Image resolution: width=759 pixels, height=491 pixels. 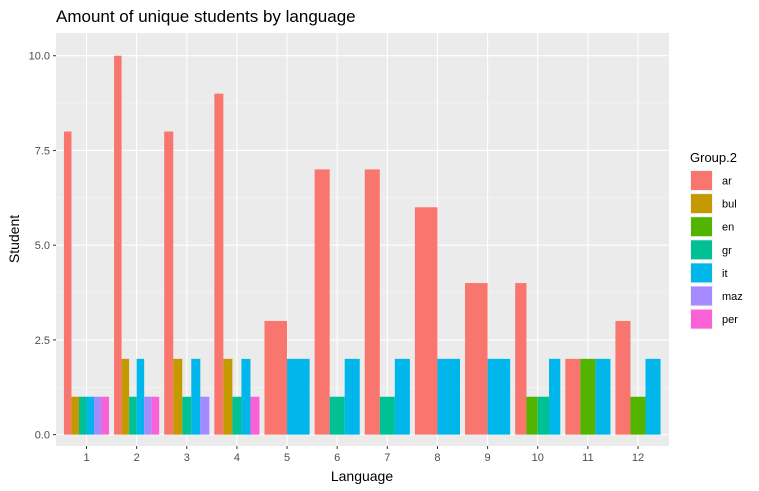 I want to click on y-axis: 0.0 2.5 5.0 7.5 10.0, so click(x=42, y=246).